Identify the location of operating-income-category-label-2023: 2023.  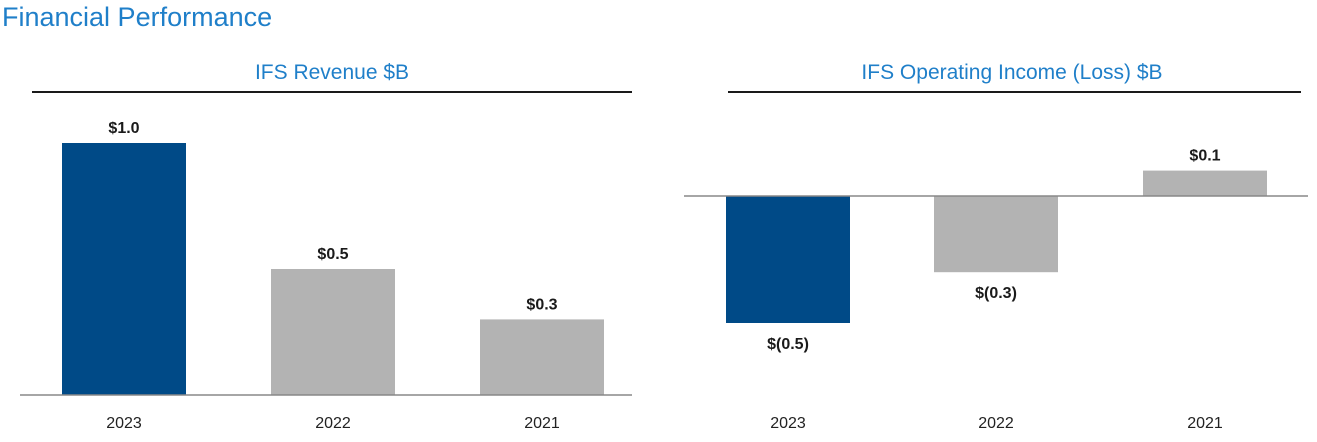
(788, 423).